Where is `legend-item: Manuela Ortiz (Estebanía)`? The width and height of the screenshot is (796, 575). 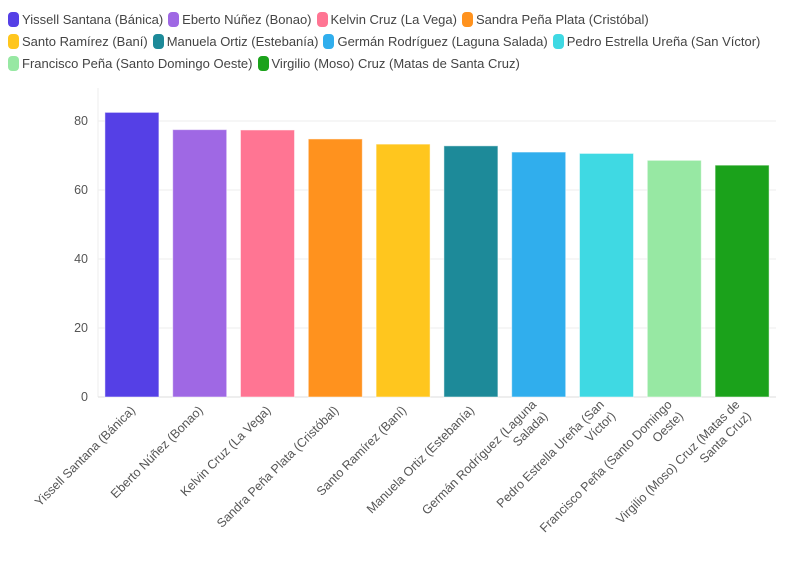 legend-item: Manuela Ortiz (Estebanía) is located at coordinates (235, 41).